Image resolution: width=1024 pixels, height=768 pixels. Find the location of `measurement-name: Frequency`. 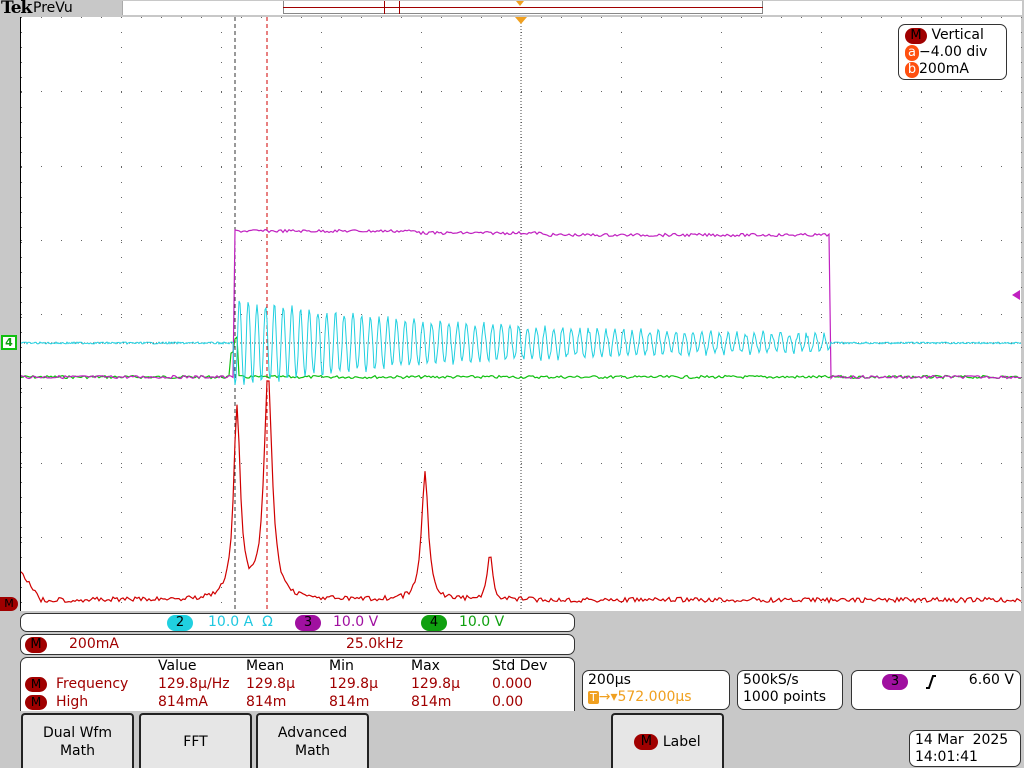

measurement-name: Frequency is located at coordinates (92, 684).